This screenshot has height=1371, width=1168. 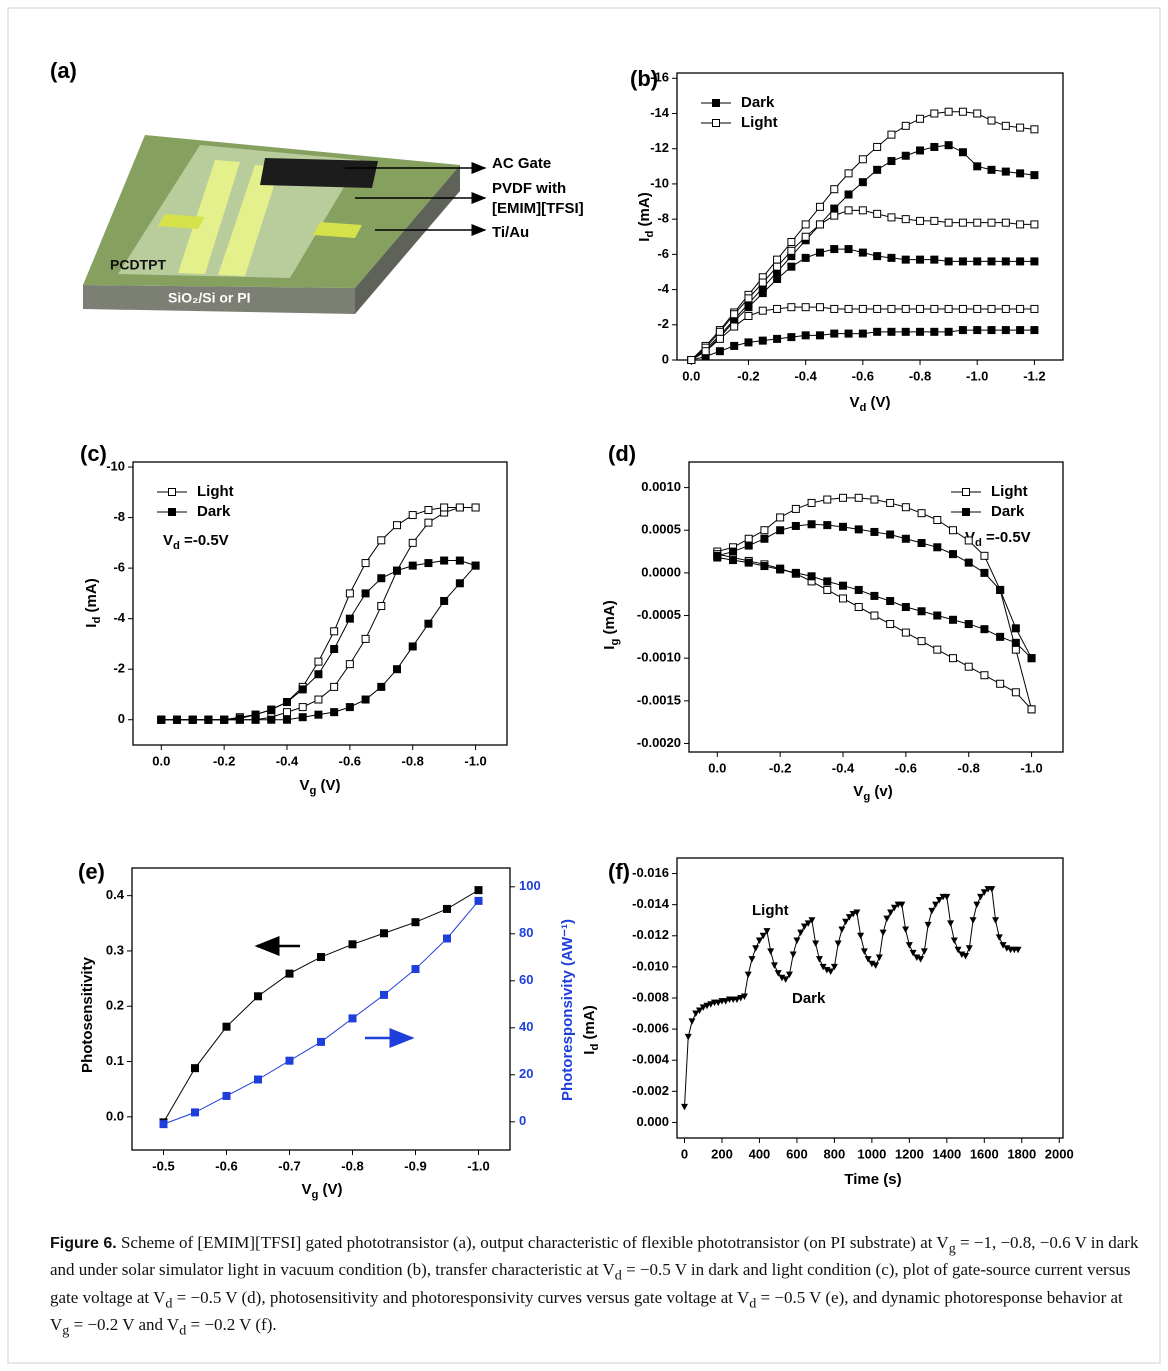 What do you see at coordinates (526, 1073) in the screenshot?
I see `y2-tick-label: 20` at bounding box center [526, 1073].